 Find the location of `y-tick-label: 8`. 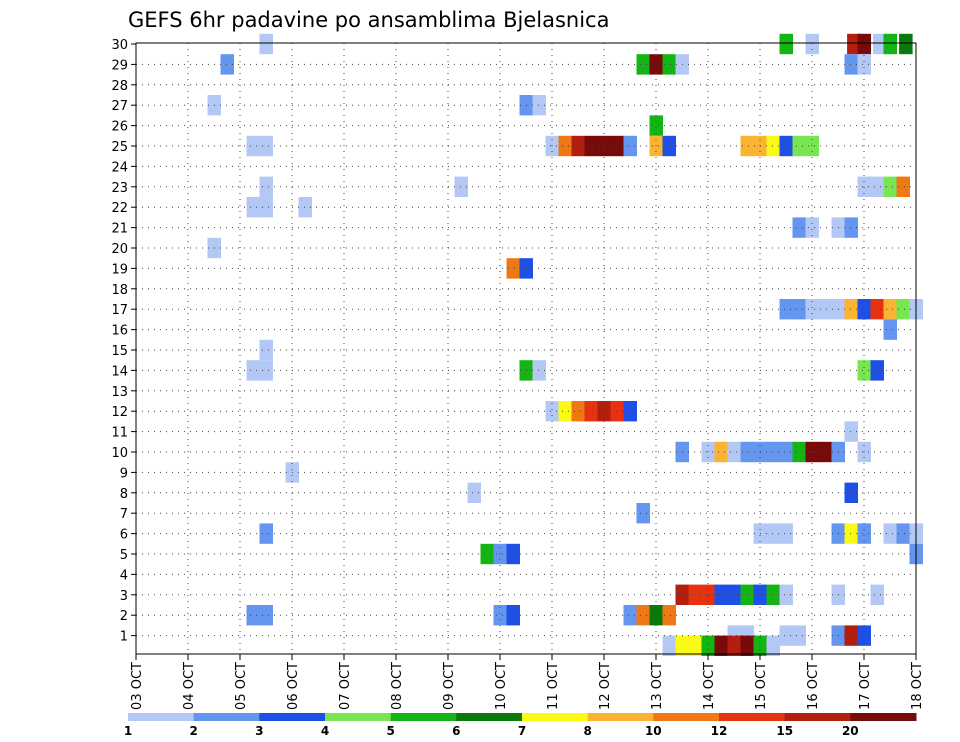

y-tick-label: 8 is located at coordinates (124, 494).